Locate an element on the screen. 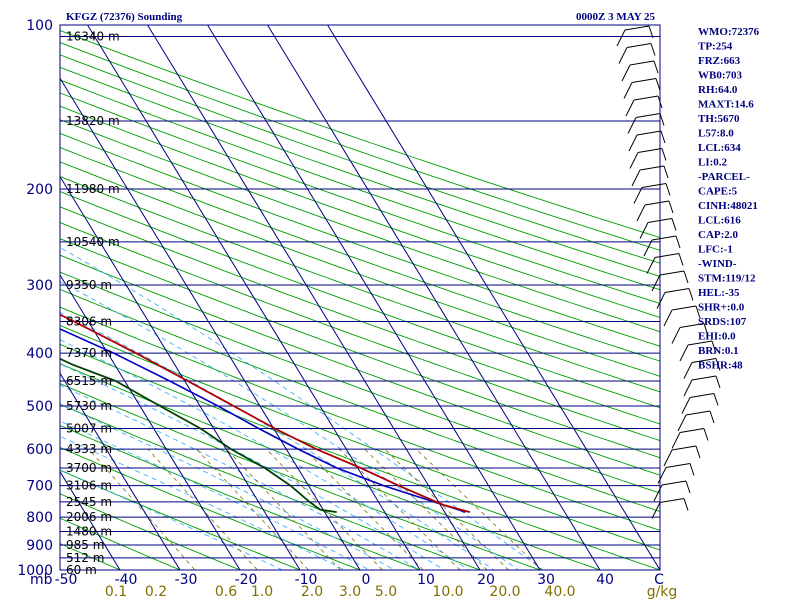 The image size is (800, 600). index-item: EHI:0.0 is located at coordinates (717, 337).